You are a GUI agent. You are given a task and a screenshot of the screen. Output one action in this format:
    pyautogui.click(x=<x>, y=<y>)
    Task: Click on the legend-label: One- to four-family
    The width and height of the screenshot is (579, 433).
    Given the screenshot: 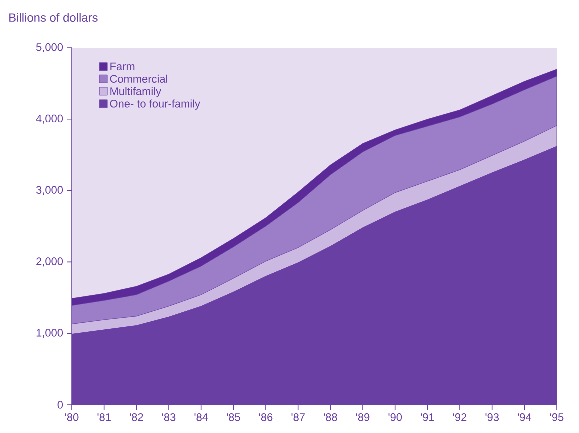 What is the action you would take?
    pyautogui.click(x=155, y=105)
    